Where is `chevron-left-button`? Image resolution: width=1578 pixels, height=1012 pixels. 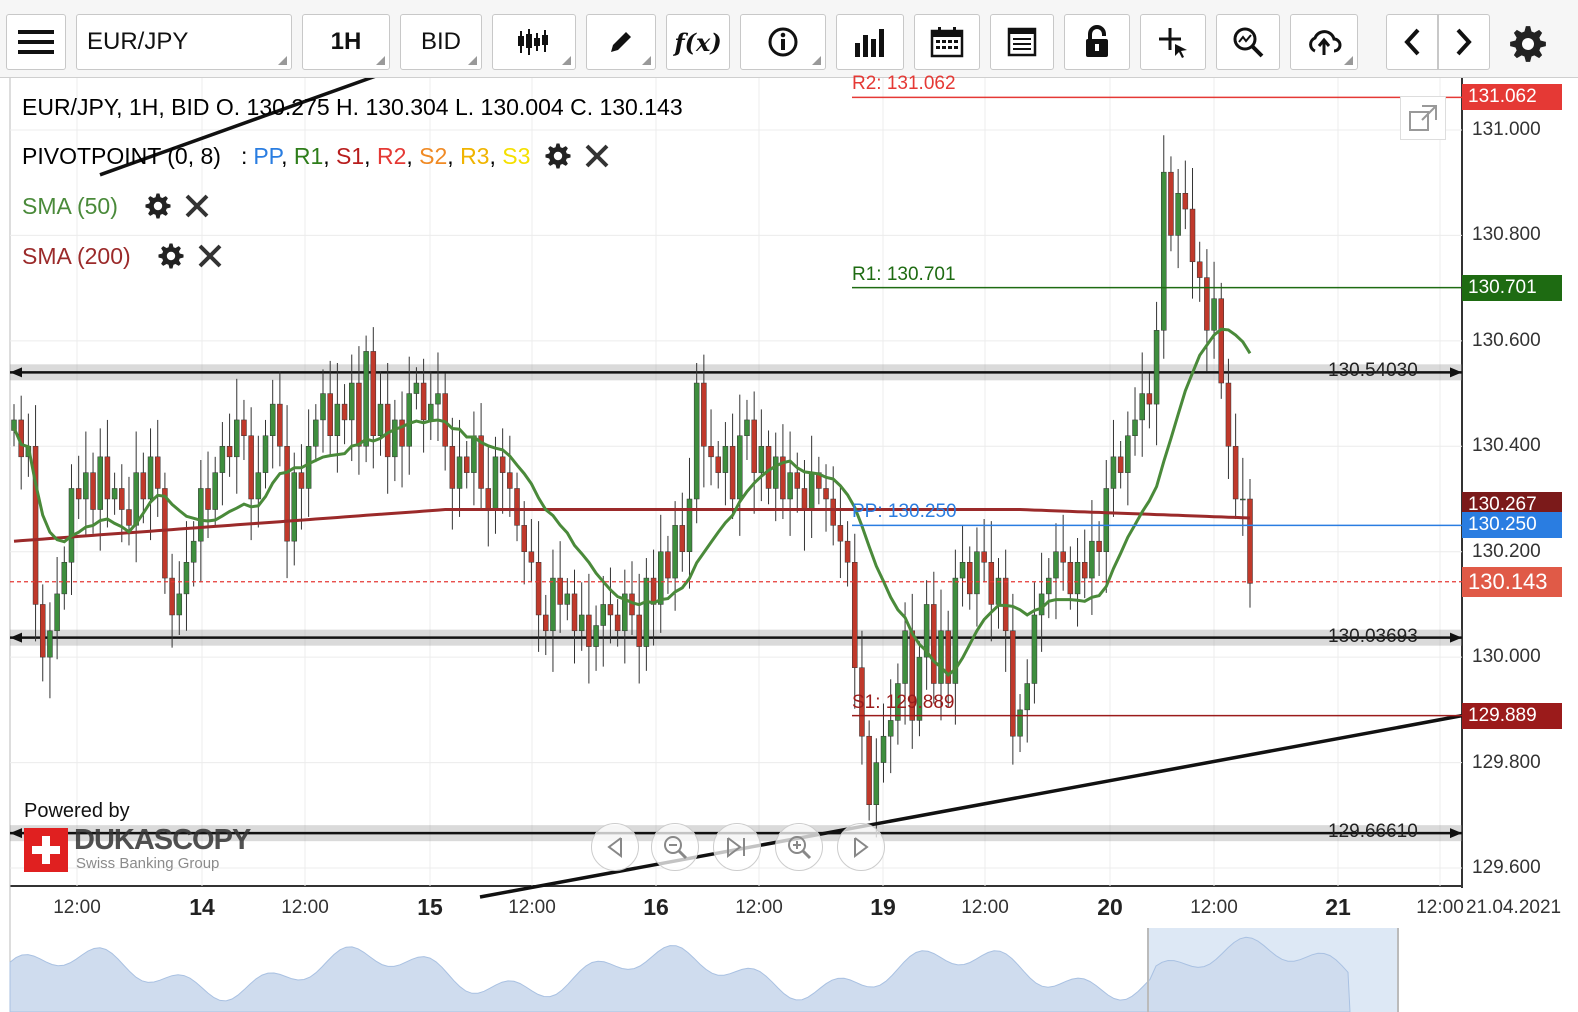
chevron-left-button is located at coordinates (1412, 42).